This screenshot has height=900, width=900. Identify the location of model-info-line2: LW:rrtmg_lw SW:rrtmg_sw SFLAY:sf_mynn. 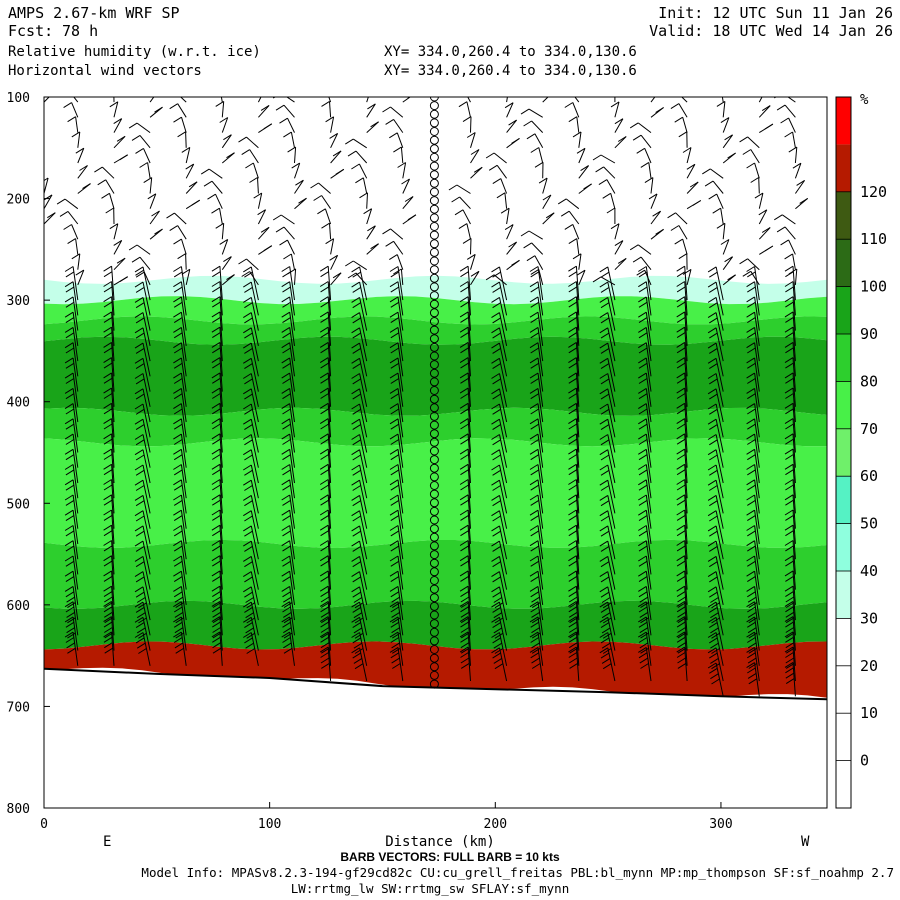
(430, 888).